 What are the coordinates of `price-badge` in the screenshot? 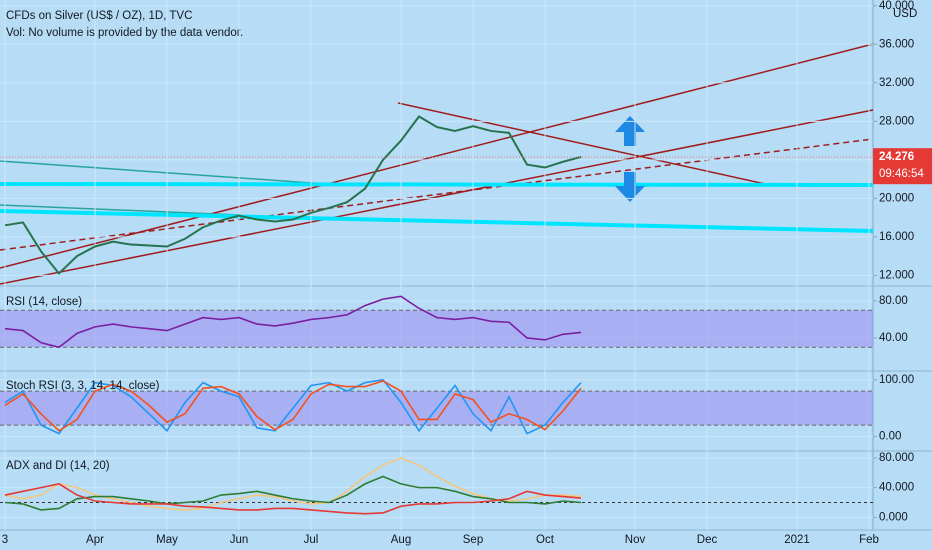 It's located at (902, 166).